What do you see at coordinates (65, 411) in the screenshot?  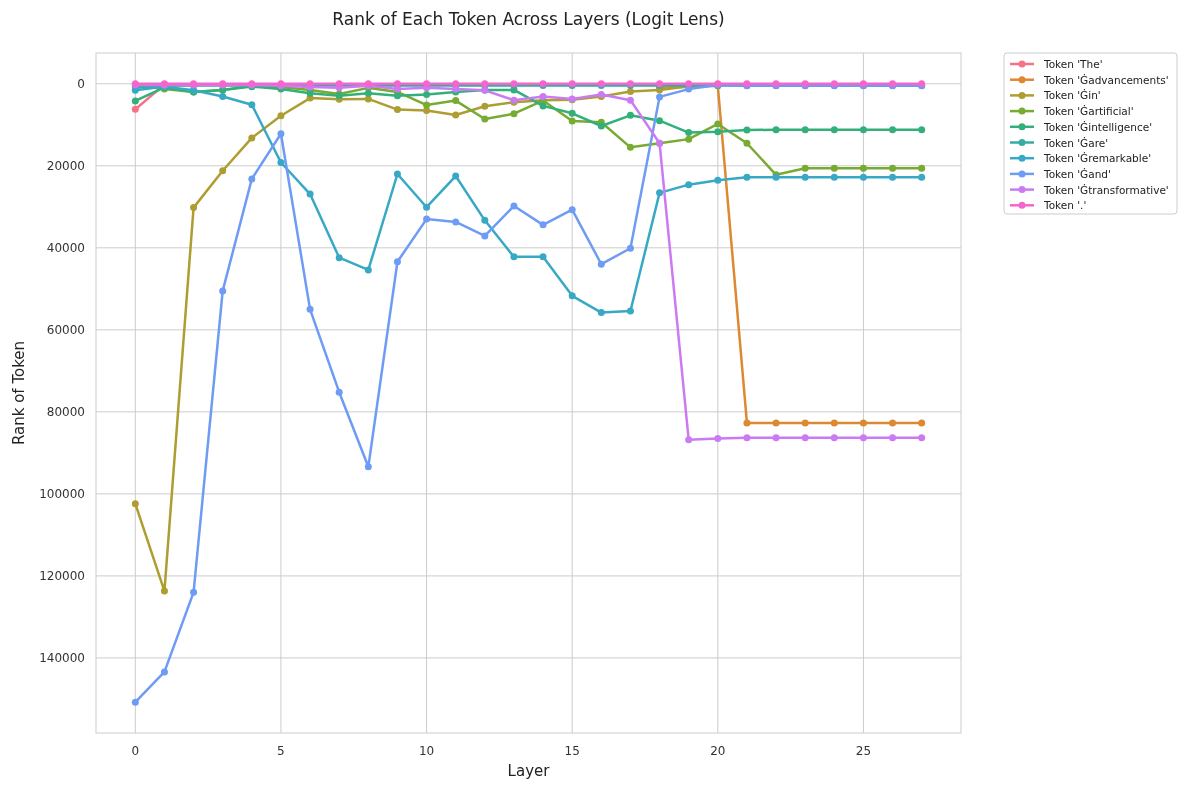 I see `y-tick-label: 80000` at bounding box center [65, 411].